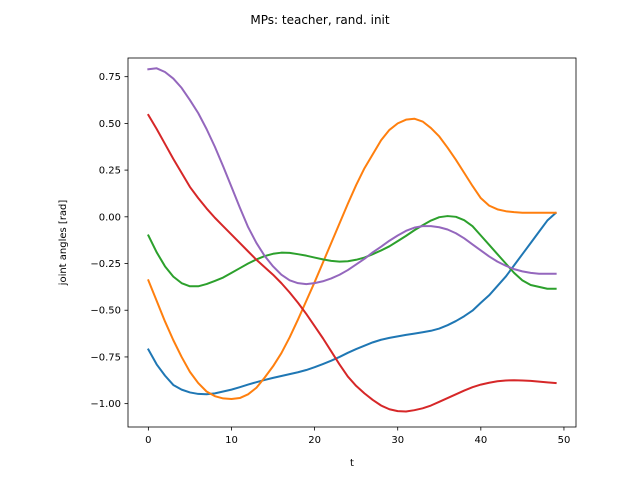  I want to click on y-tick-label: −0.75, so click(105, 357).